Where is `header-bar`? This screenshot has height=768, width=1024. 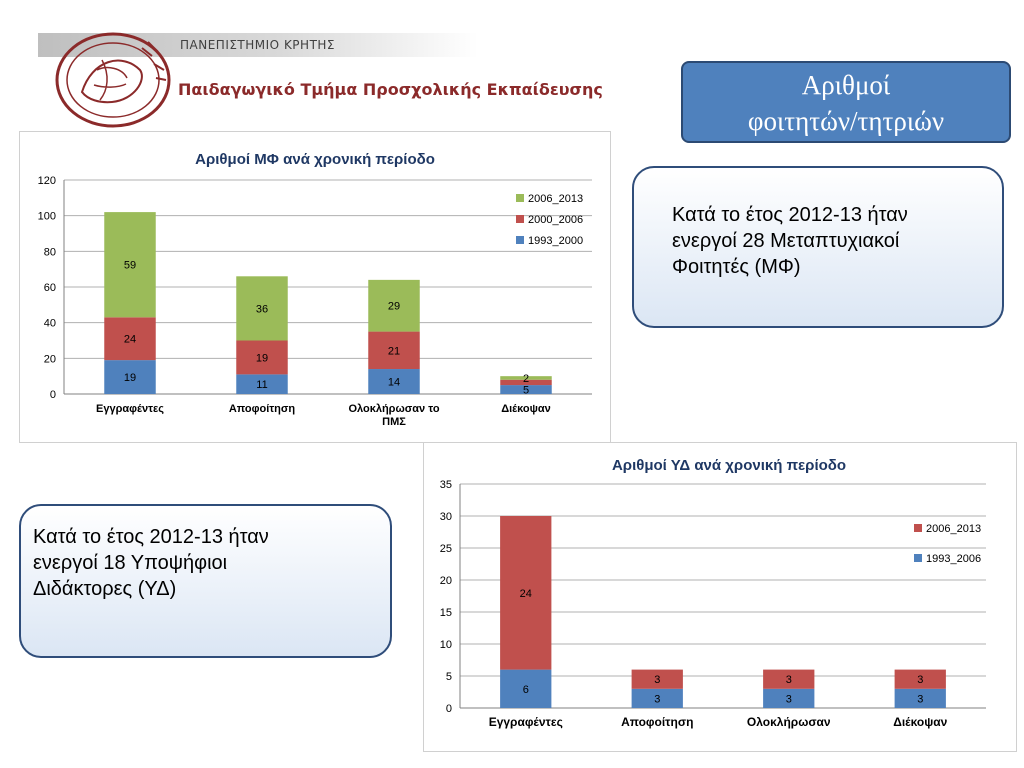
header-bar is located at coordinates (258, 45).